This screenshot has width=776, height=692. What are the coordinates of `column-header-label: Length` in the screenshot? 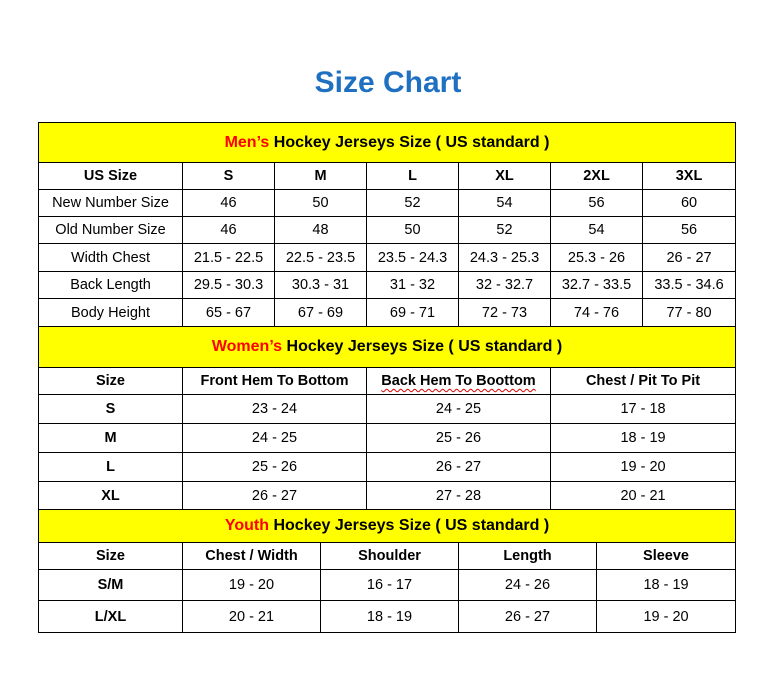 It's located at (527, 556).